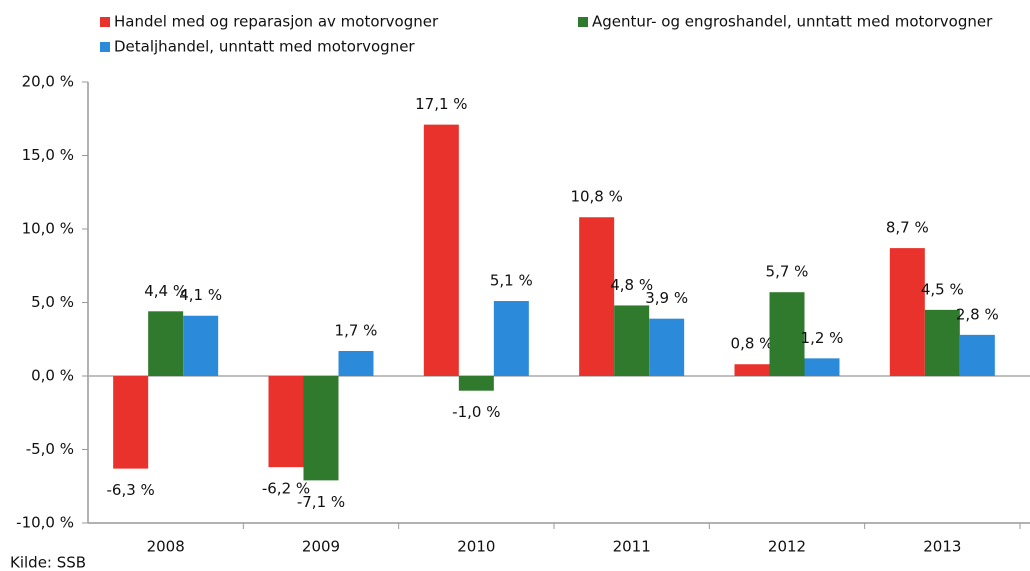 Image resolution: width=1030 pixels, height=571 pixels. I want to click on x-tick-label: 2008, so click(166, 547).